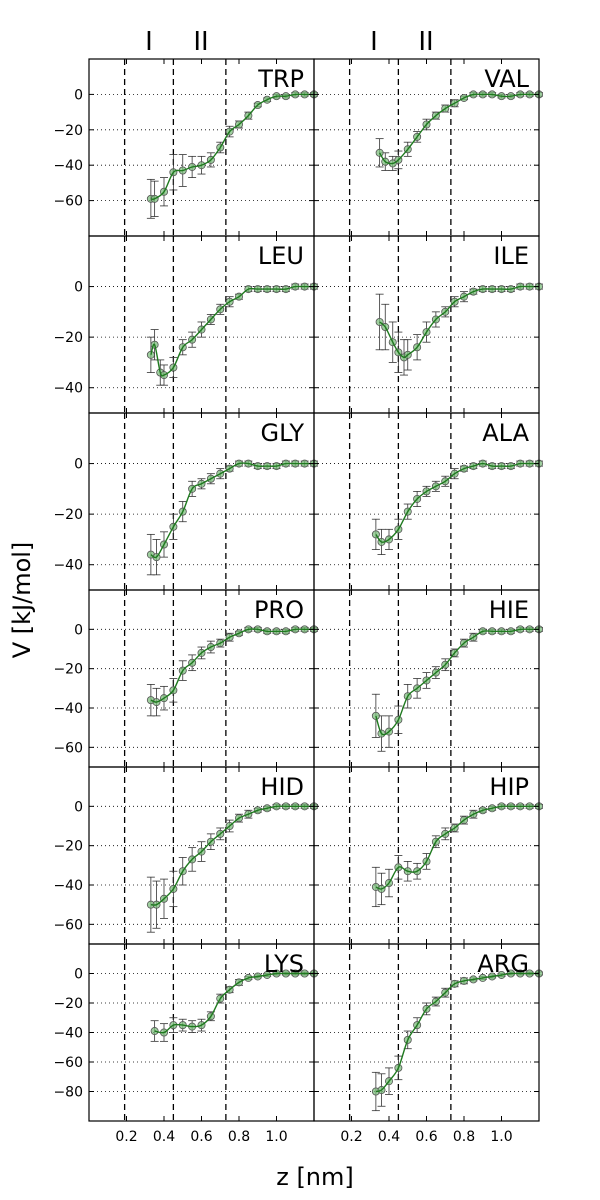 The height and width of the screenshot is (1200, 600). Describe the element at coordinates (503, 964) in the screenshot. I see `panel-label: ARG` at that location.